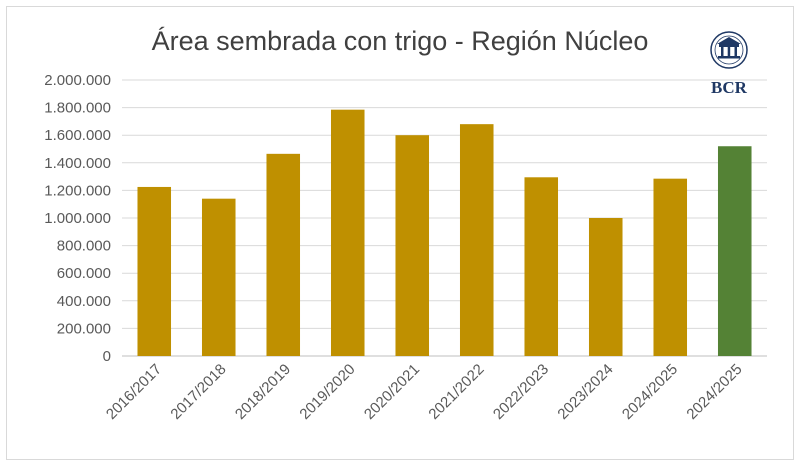 The image size is (801, 468). Describe the element at coordinates (729, 50) in the screenshot. I see `bcr-seal-icon` at that location.